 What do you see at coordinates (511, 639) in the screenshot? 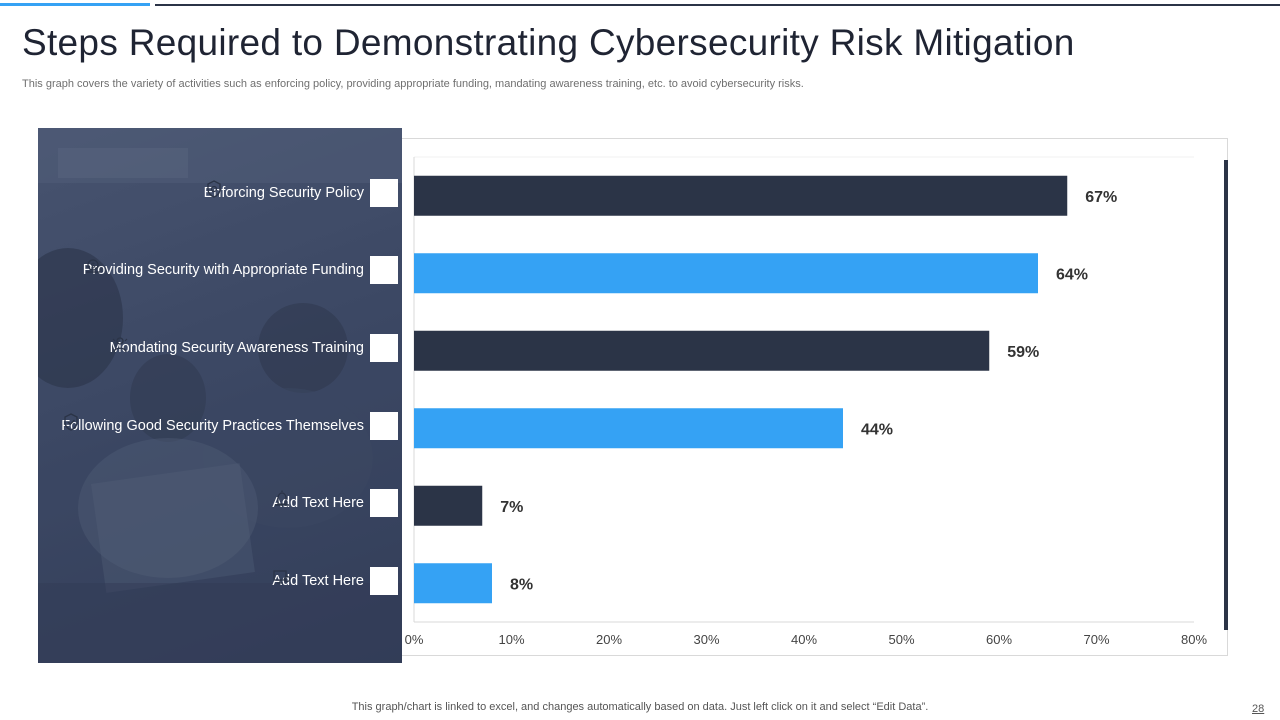
I see `x-tick-label: 10%` at bounding box center [511, 639].